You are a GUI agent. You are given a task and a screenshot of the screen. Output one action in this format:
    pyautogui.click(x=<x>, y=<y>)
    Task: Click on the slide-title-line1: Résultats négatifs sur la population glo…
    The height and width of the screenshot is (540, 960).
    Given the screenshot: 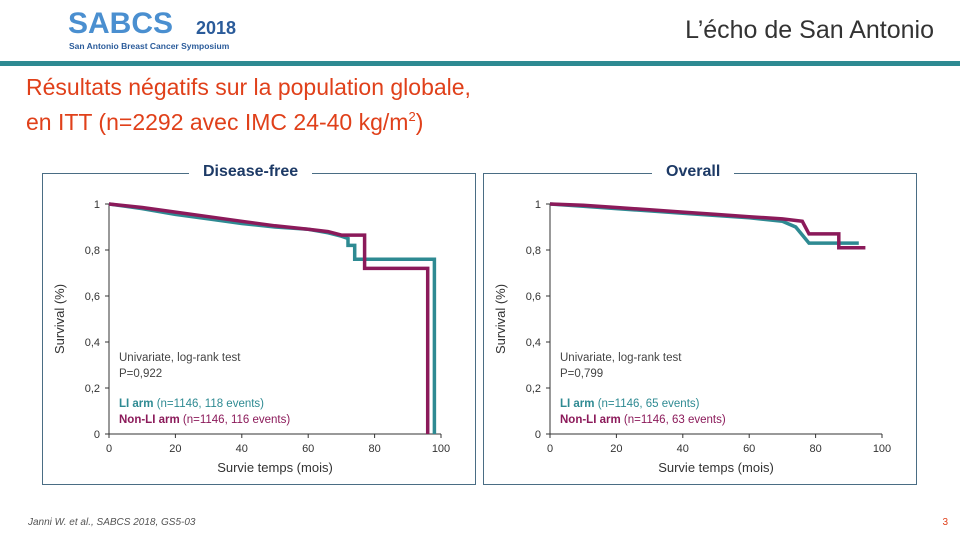 What is the action you would take?
    pyautogui.click(x=248, y=87)
    